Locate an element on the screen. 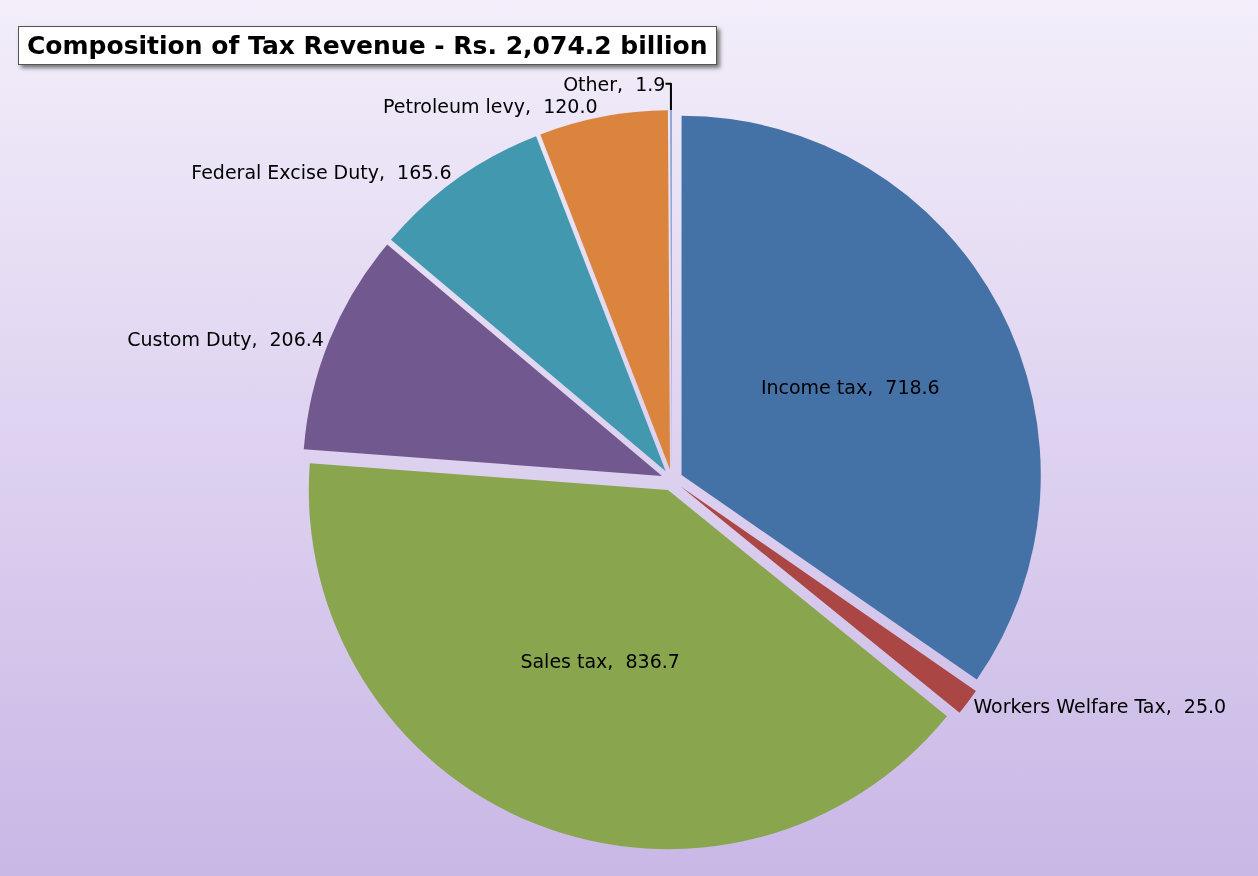 This screenshot has height=876, width=1258. slice-label: Income tax, 718.6 is located at coordinates (850, 386).